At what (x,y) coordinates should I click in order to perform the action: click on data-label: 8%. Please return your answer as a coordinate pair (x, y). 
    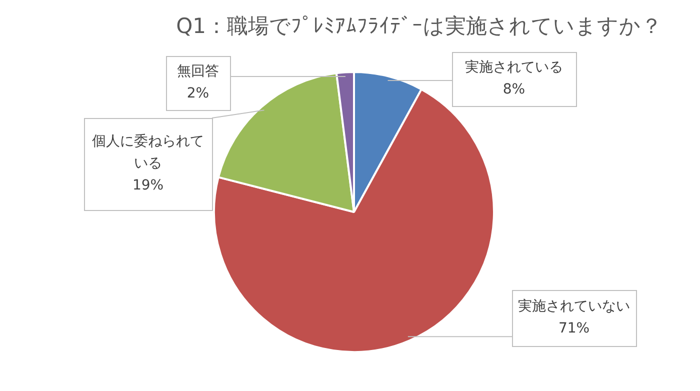
    Looking at the image, I should click on (514, 90).